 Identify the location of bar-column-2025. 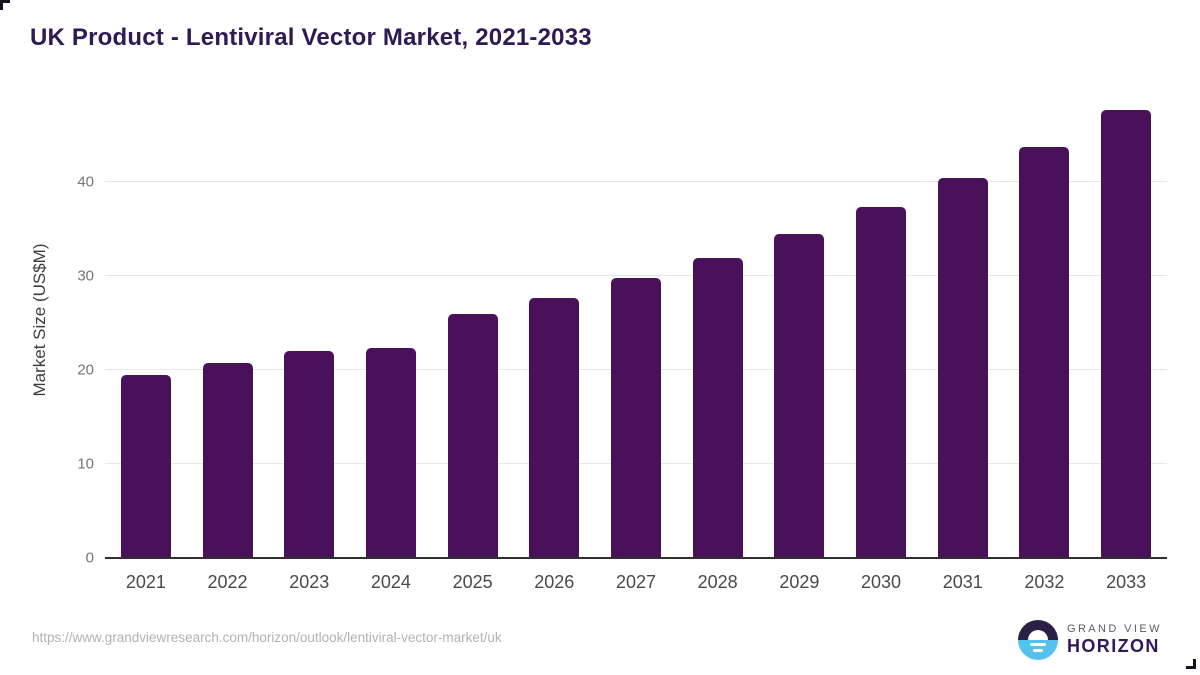
(473, 329).